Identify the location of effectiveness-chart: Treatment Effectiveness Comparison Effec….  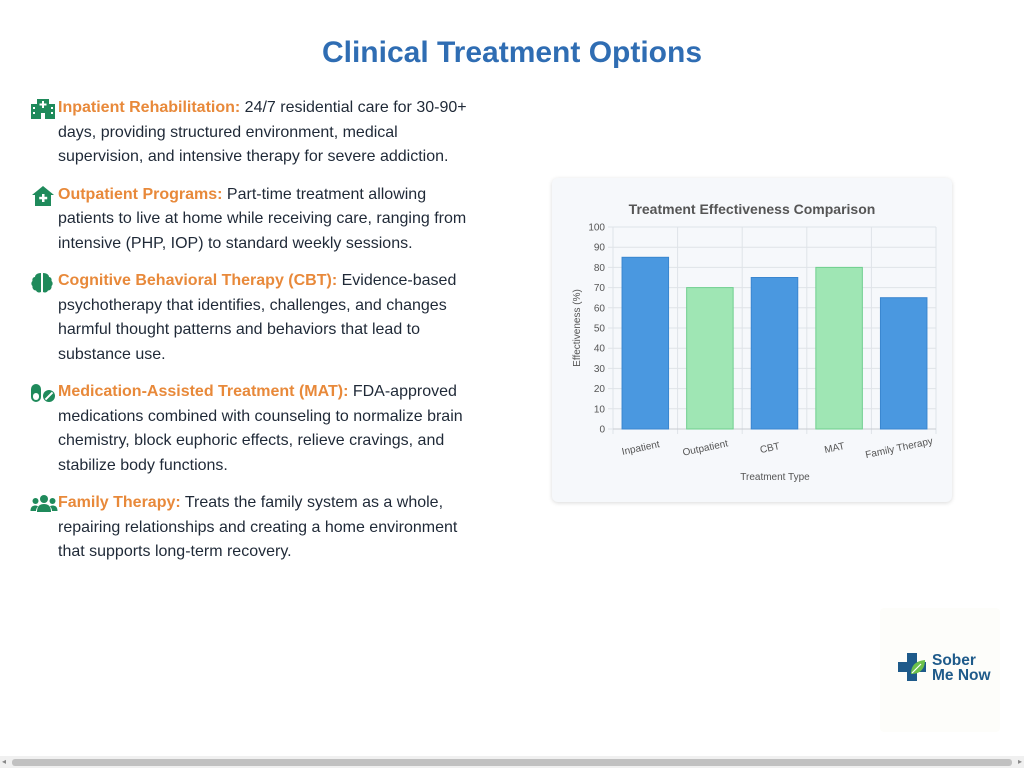
(754, 342).